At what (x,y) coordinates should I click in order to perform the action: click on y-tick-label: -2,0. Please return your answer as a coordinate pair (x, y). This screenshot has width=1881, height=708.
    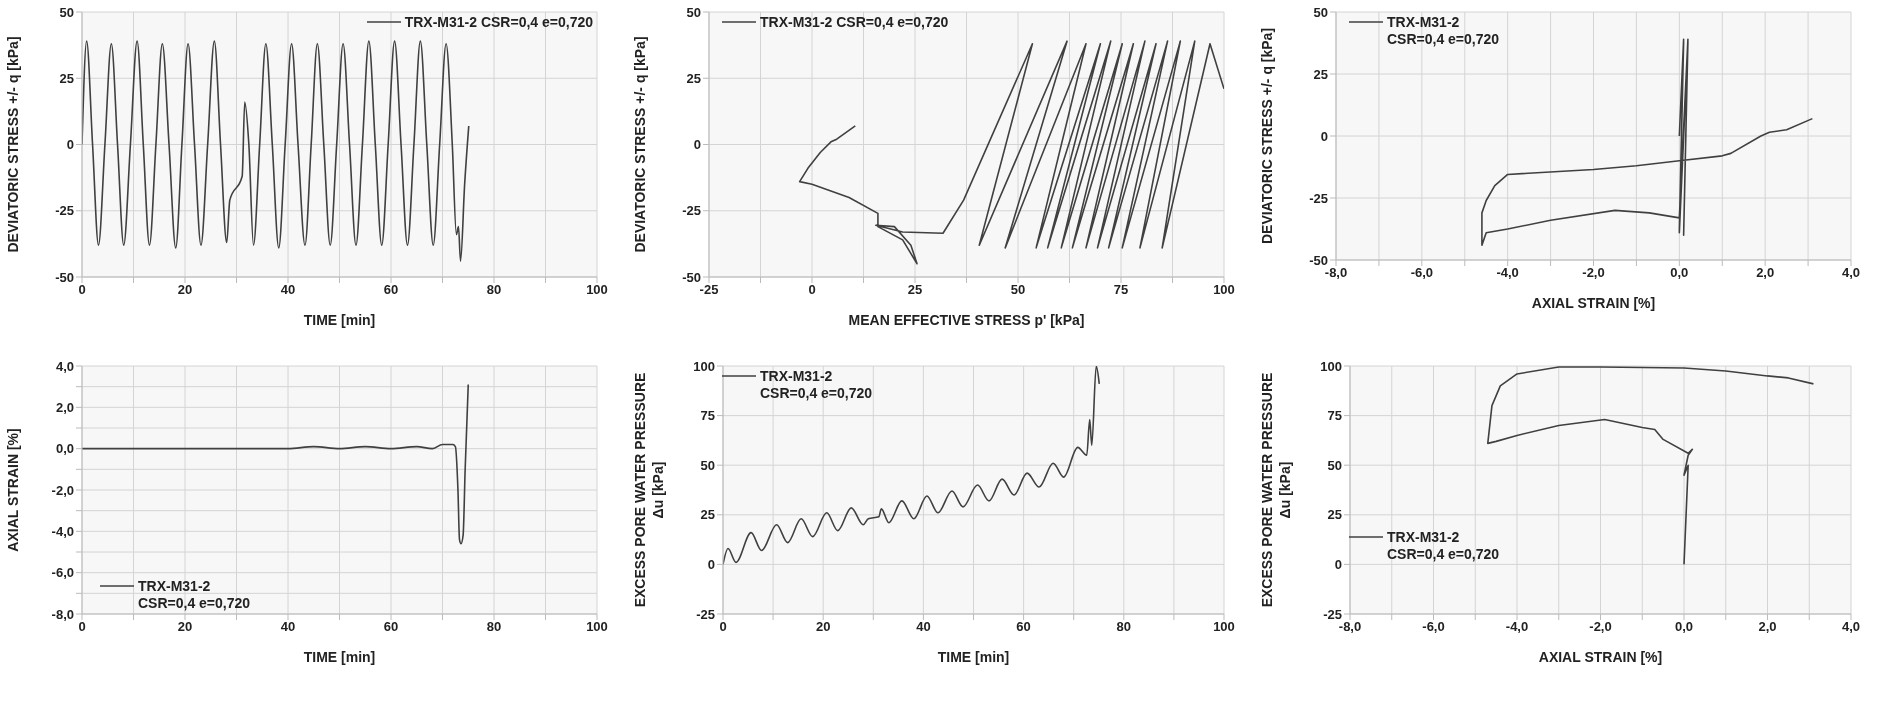
    Looking at the image, I should click on (62, 490).